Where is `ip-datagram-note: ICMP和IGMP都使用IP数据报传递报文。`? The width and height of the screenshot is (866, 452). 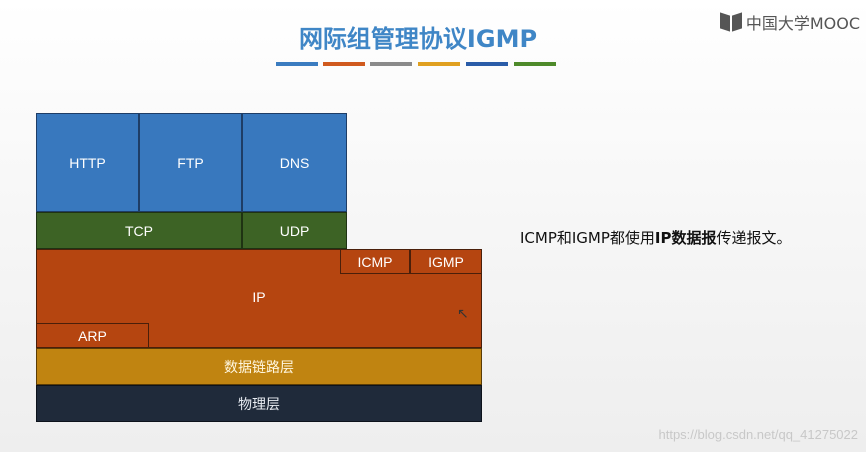 ip-datagram-note: ICMP和IGMP都使用IP数据报传递报文。 is located at coordinates (656, 238).